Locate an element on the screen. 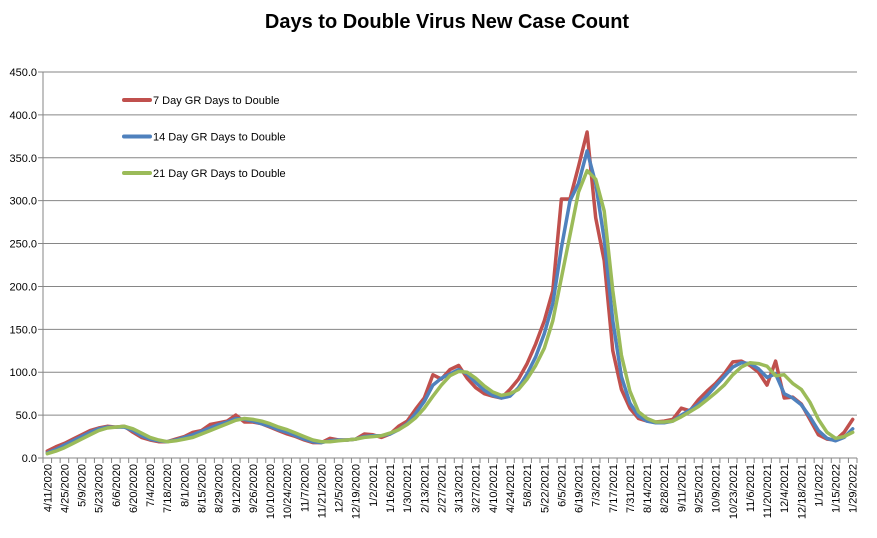 Image resolution: width=877 pixels, height=538 pixels. y-tick-label: 200.0 is located at coordinates (23, 287).